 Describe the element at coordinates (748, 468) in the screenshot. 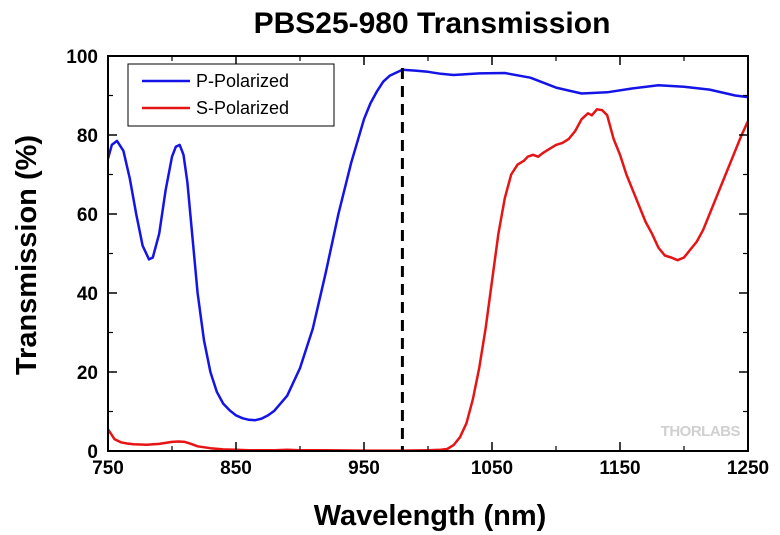

I see `x-tick-label: 1250` at that location.